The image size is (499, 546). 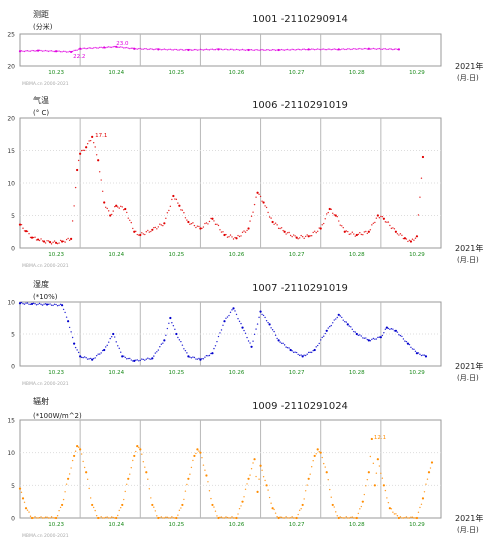 I want to click on x-tick-label: 10.23, so click(x=56, y=525).